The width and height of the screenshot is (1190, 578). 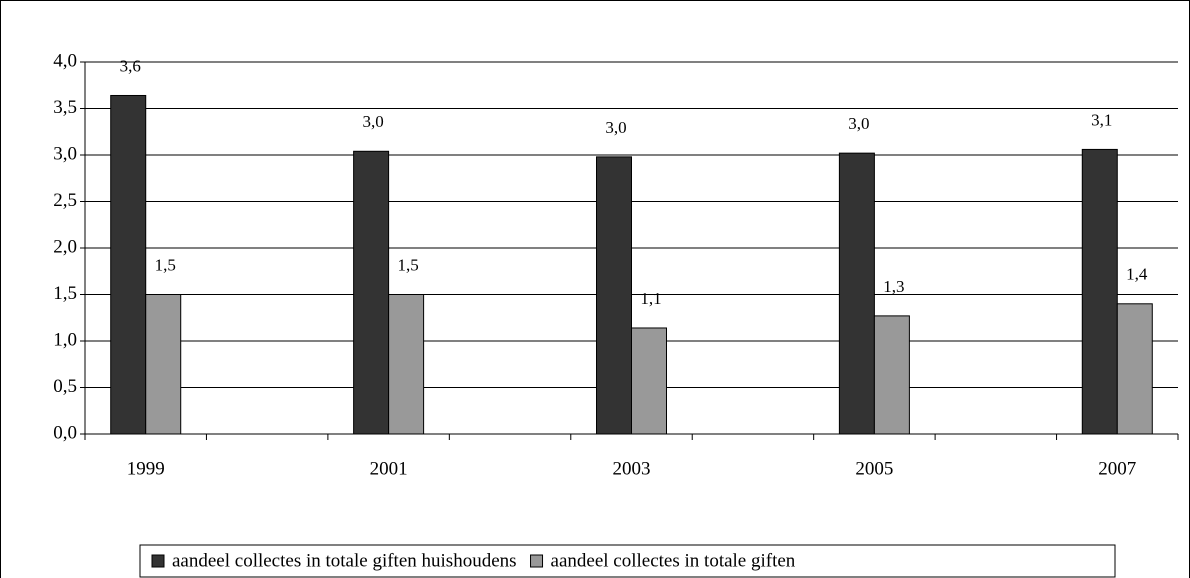 I want to click on y-tick-label: 0,0, so click(x=65, y=432).